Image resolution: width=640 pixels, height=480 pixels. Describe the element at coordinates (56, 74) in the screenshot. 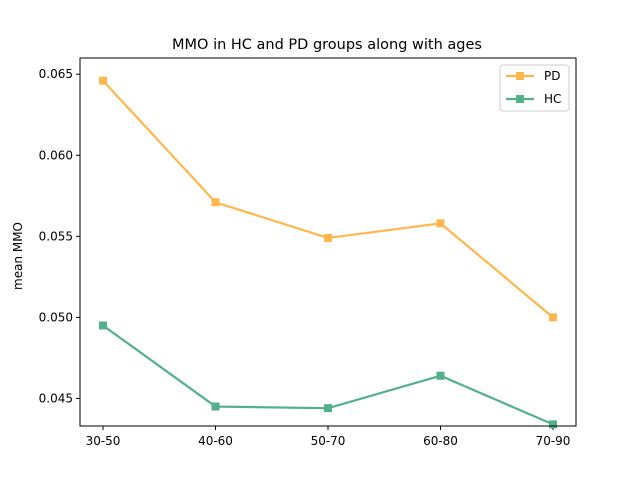

I see `y-tick-label: 0.065` at that location.